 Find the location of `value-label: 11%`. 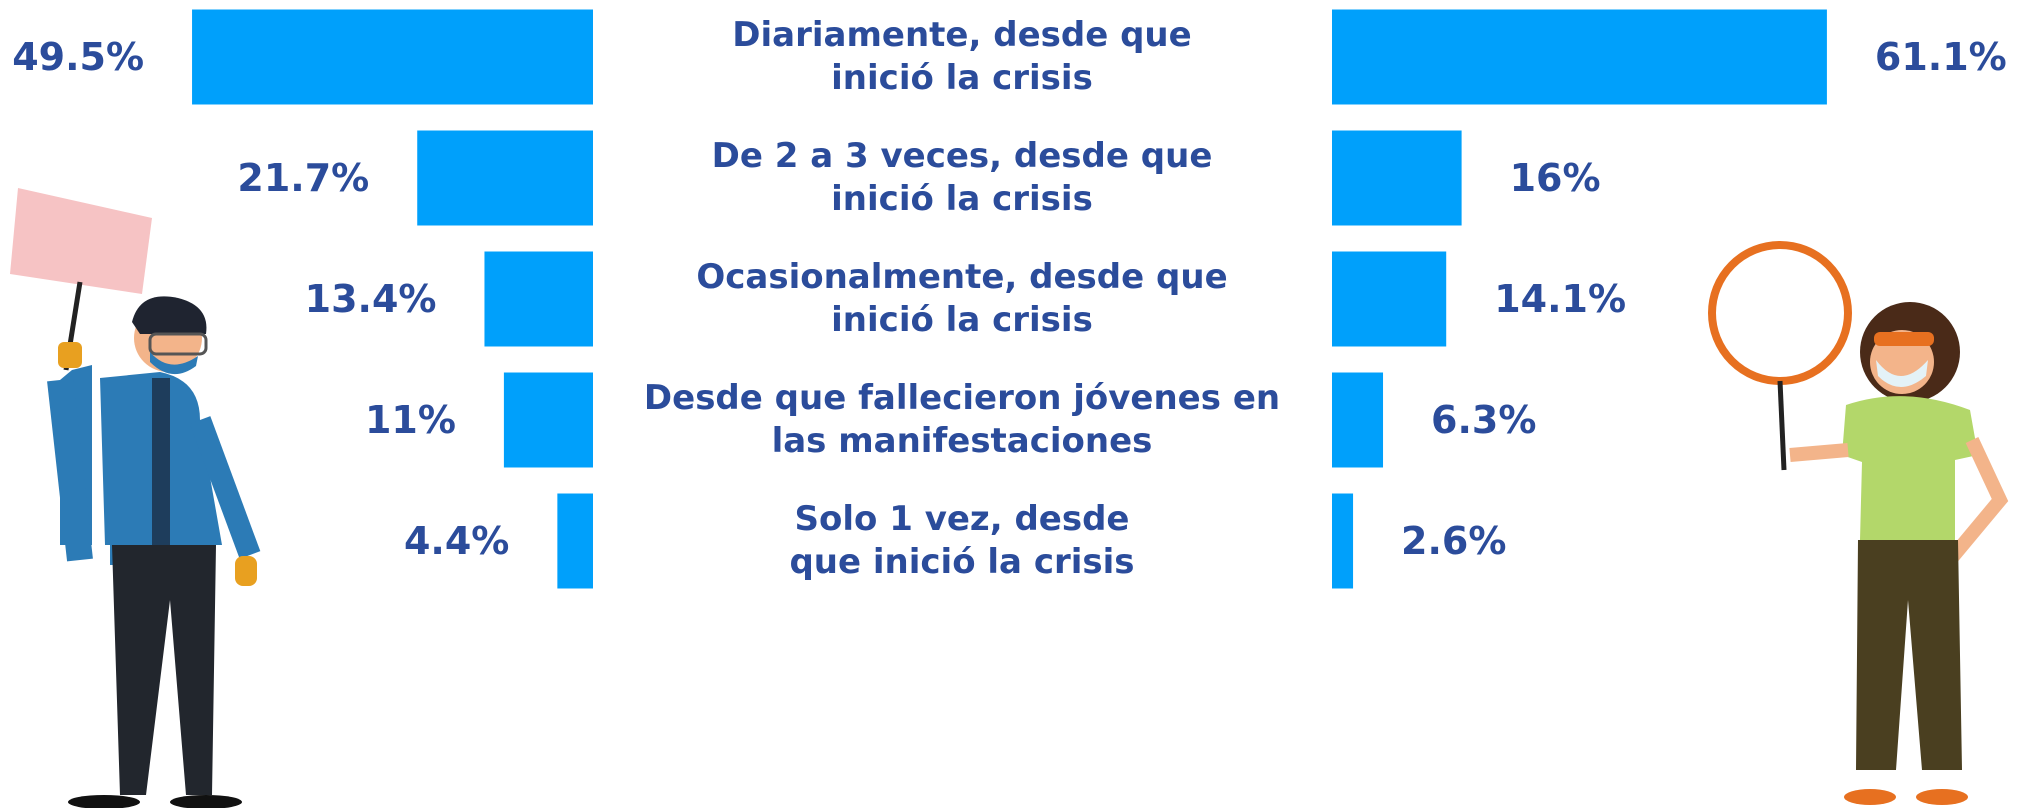

value-label: 11% is located at coordinates (410, 420).